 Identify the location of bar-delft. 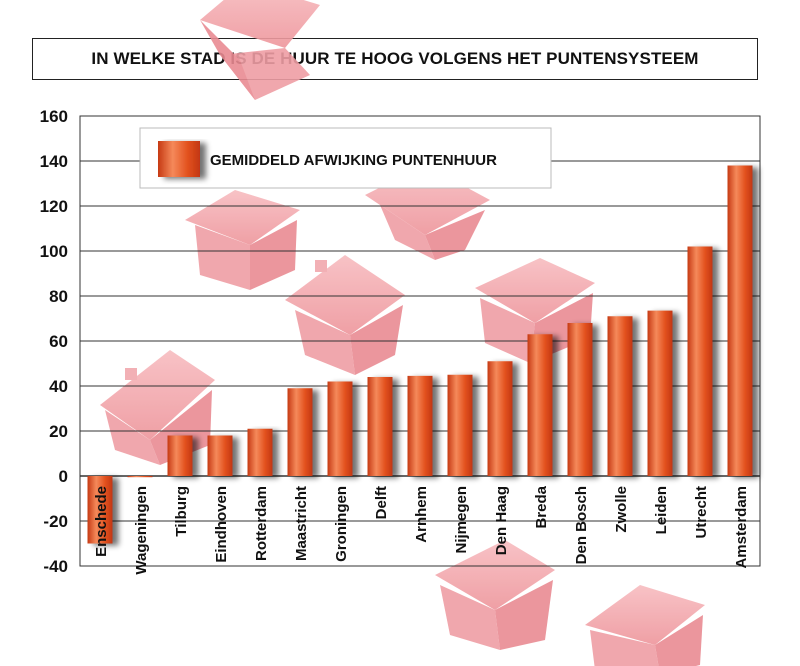
(380, 426).